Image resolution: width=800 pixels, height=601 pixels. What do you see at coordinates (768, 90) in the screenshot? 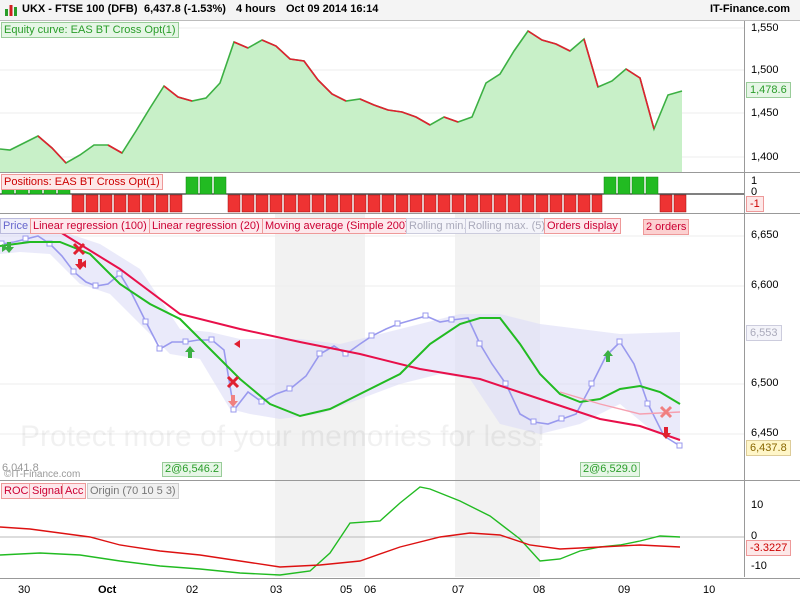
I see `equity-last-value: 1,478.6` at bounding box center [768, 90].